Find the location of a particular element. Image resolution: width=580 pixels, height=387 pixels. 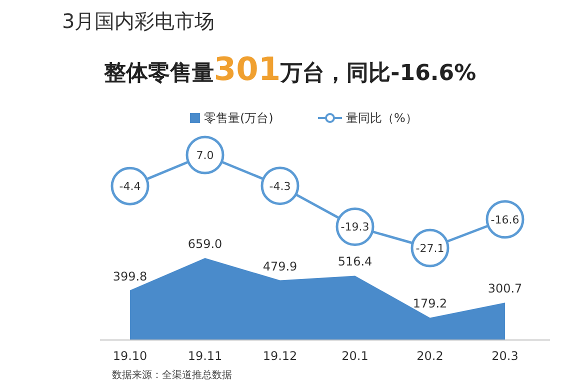

data-label: 300.7 is located at coordinates (505, 289).